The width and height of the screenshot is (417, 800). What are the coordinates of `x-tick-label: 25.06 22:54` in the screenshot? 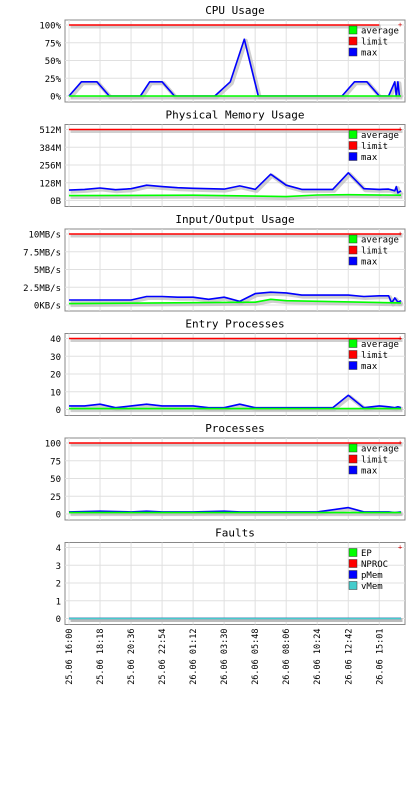 It's located at (163, 657).